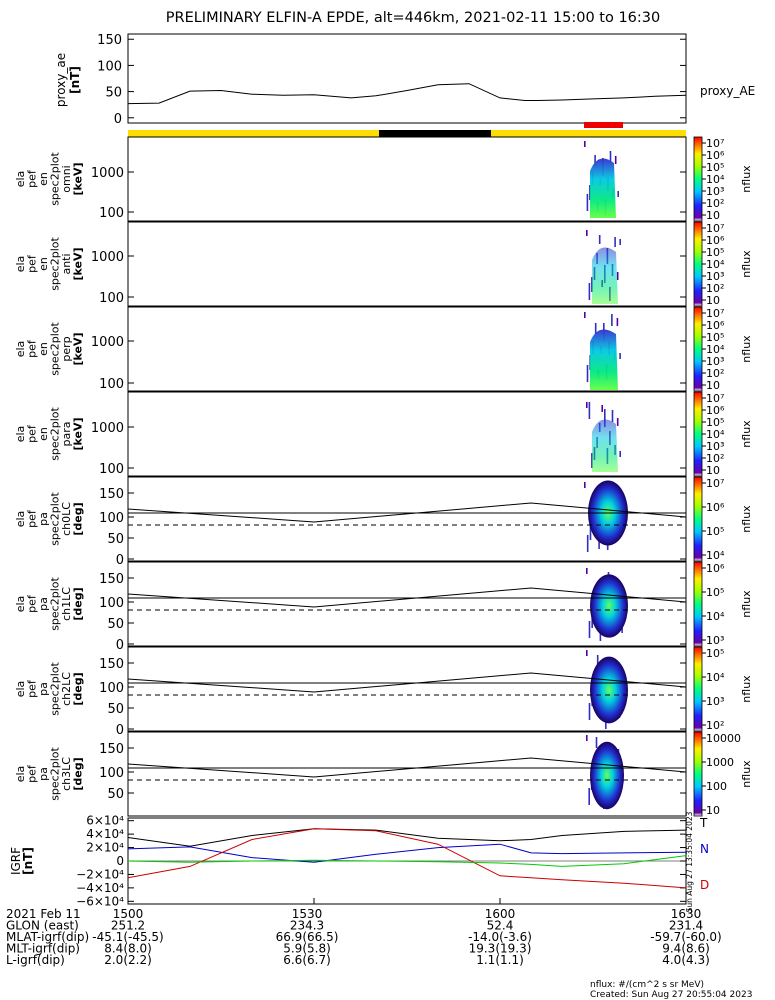  What do you see at coordinates (78, 263) in the screenshot?
I see `anti-ylabel-line: [keV]` at bounding box center [78, 263].